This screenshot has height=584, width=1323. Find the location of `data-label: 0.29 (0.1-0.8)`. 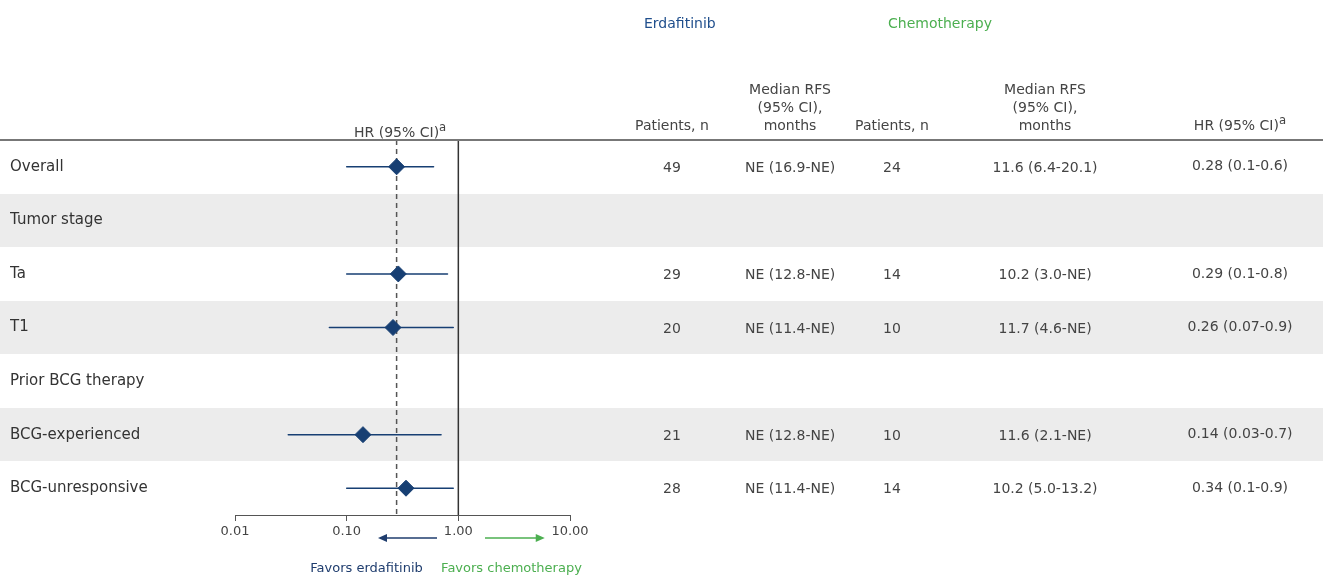

data-label: 0.29 (0.1-0.8) is located at coordinates (1240, 272).